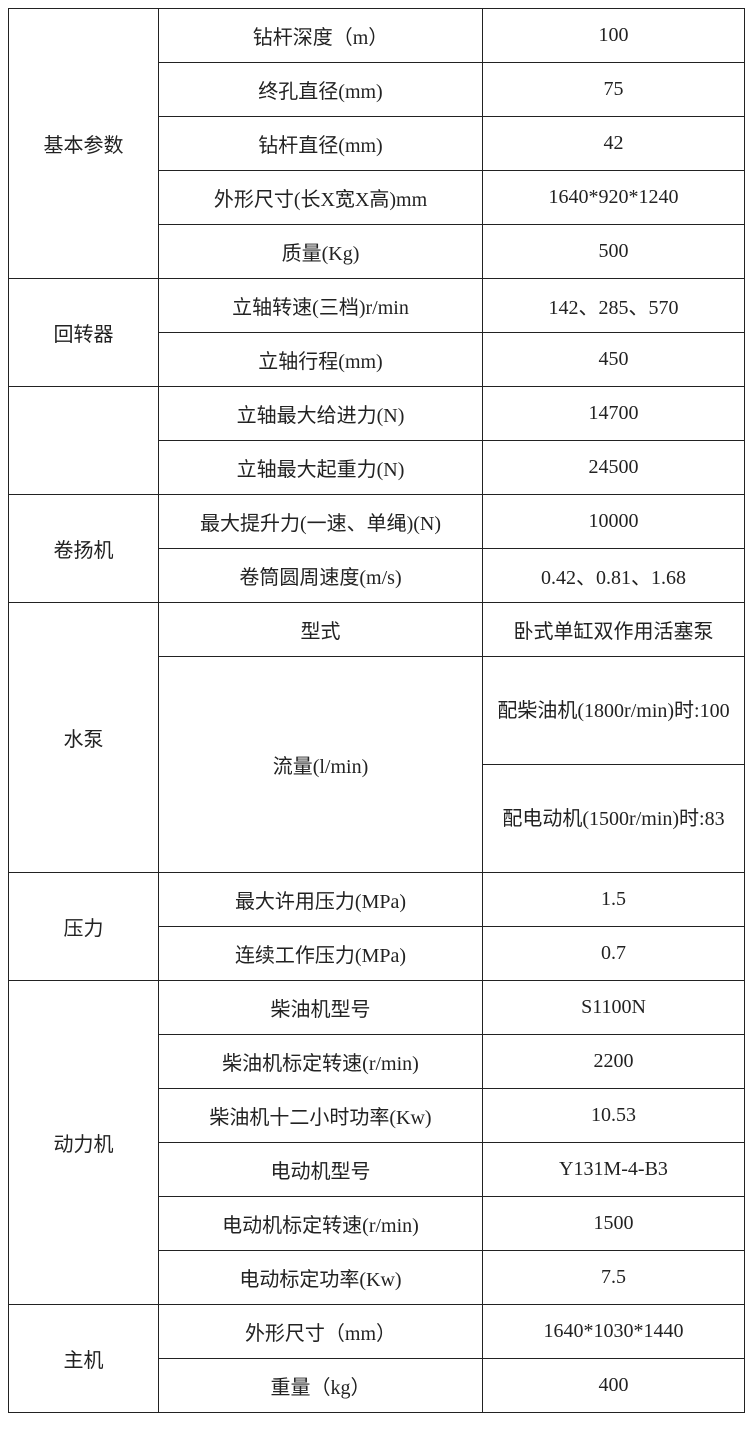 The image size is (750, 1435). What do you see at coordinates (83, 440) in the screenshot?
I see `group-name-cell` at bounding box center [83, 440].